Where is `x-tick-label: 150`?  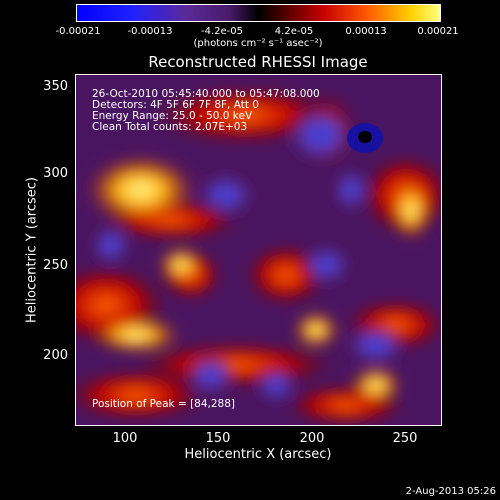
x-tick-label: 150 is located at coordinates (218, 438).